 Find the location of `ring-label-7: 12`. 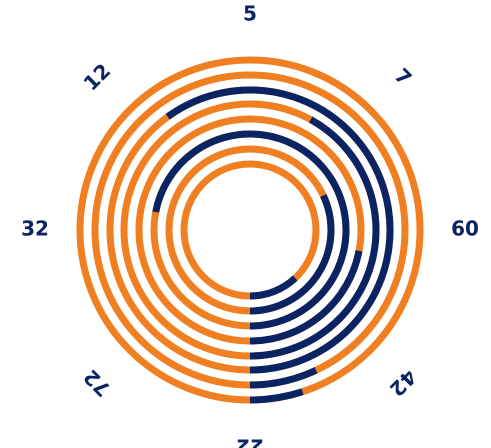

ring-label-7: 12 is located at coordinates (97, 77).